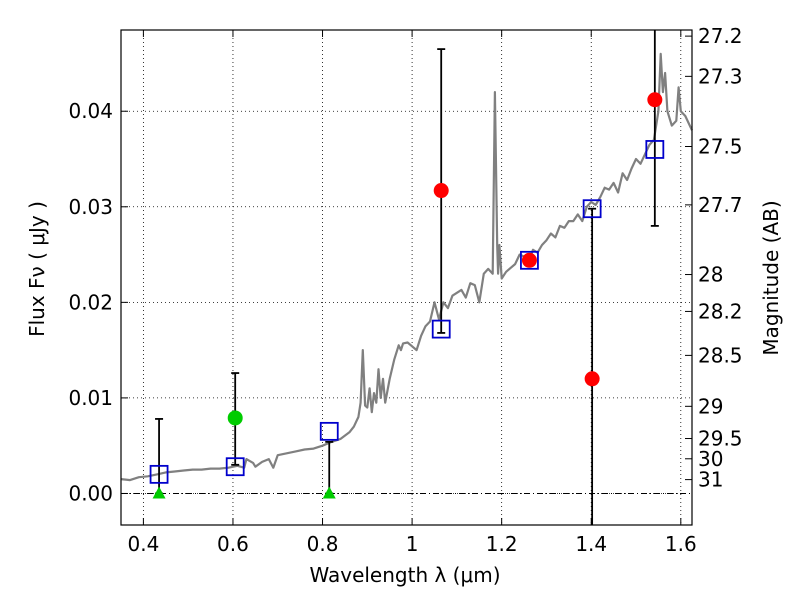  What do you see at coordinates (720, 146) in the screenshot?
I see `magnitude-tick-label: 27.5` at bounding box center [720, 146].